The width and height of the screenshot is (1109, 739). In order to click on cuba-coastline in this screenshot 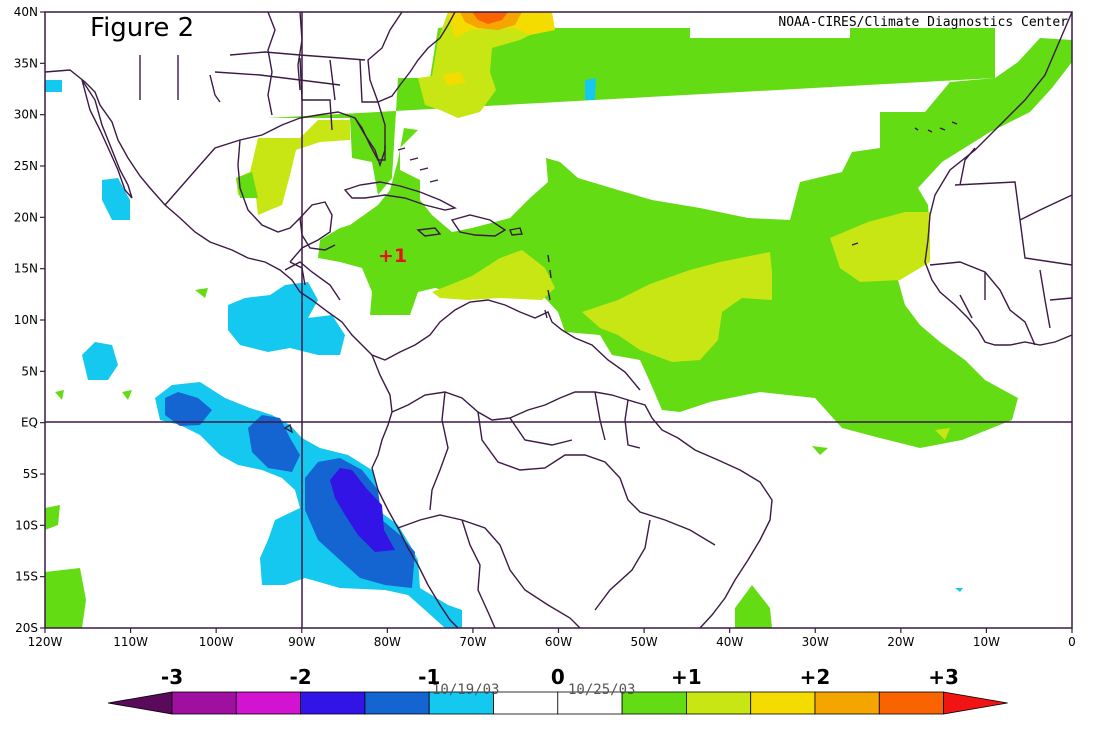, I will do `click(400, 196)`.